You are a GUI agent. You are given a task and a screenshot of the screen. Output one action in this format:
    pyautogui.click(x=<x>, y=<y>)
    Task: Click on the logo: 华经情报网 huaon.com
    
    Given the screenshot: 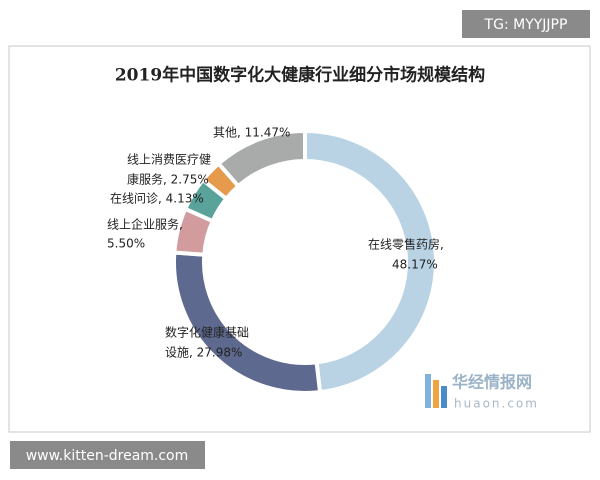 What is the action you would take?
    pyautogui.click(x=482, y=392)
    